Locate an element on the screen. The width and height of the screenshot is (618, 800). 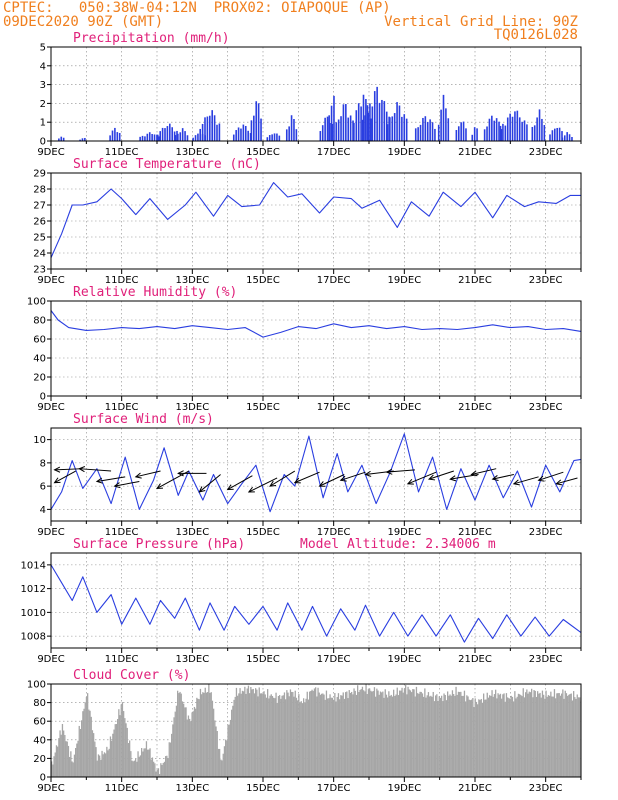
panel-5-ytick-label: 1010 is located at coordinates (33, 613).